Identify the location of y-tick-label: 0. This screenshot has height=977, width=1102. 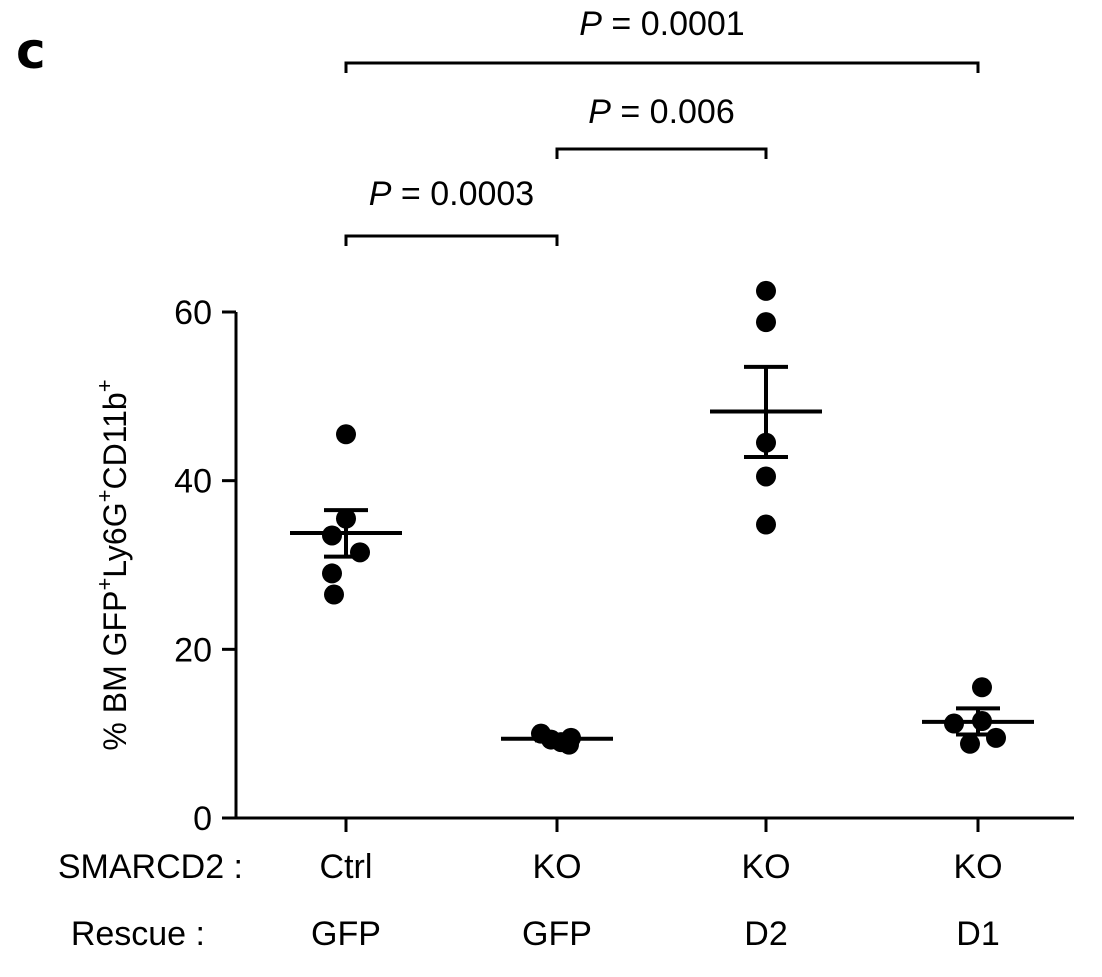
(202, 819).